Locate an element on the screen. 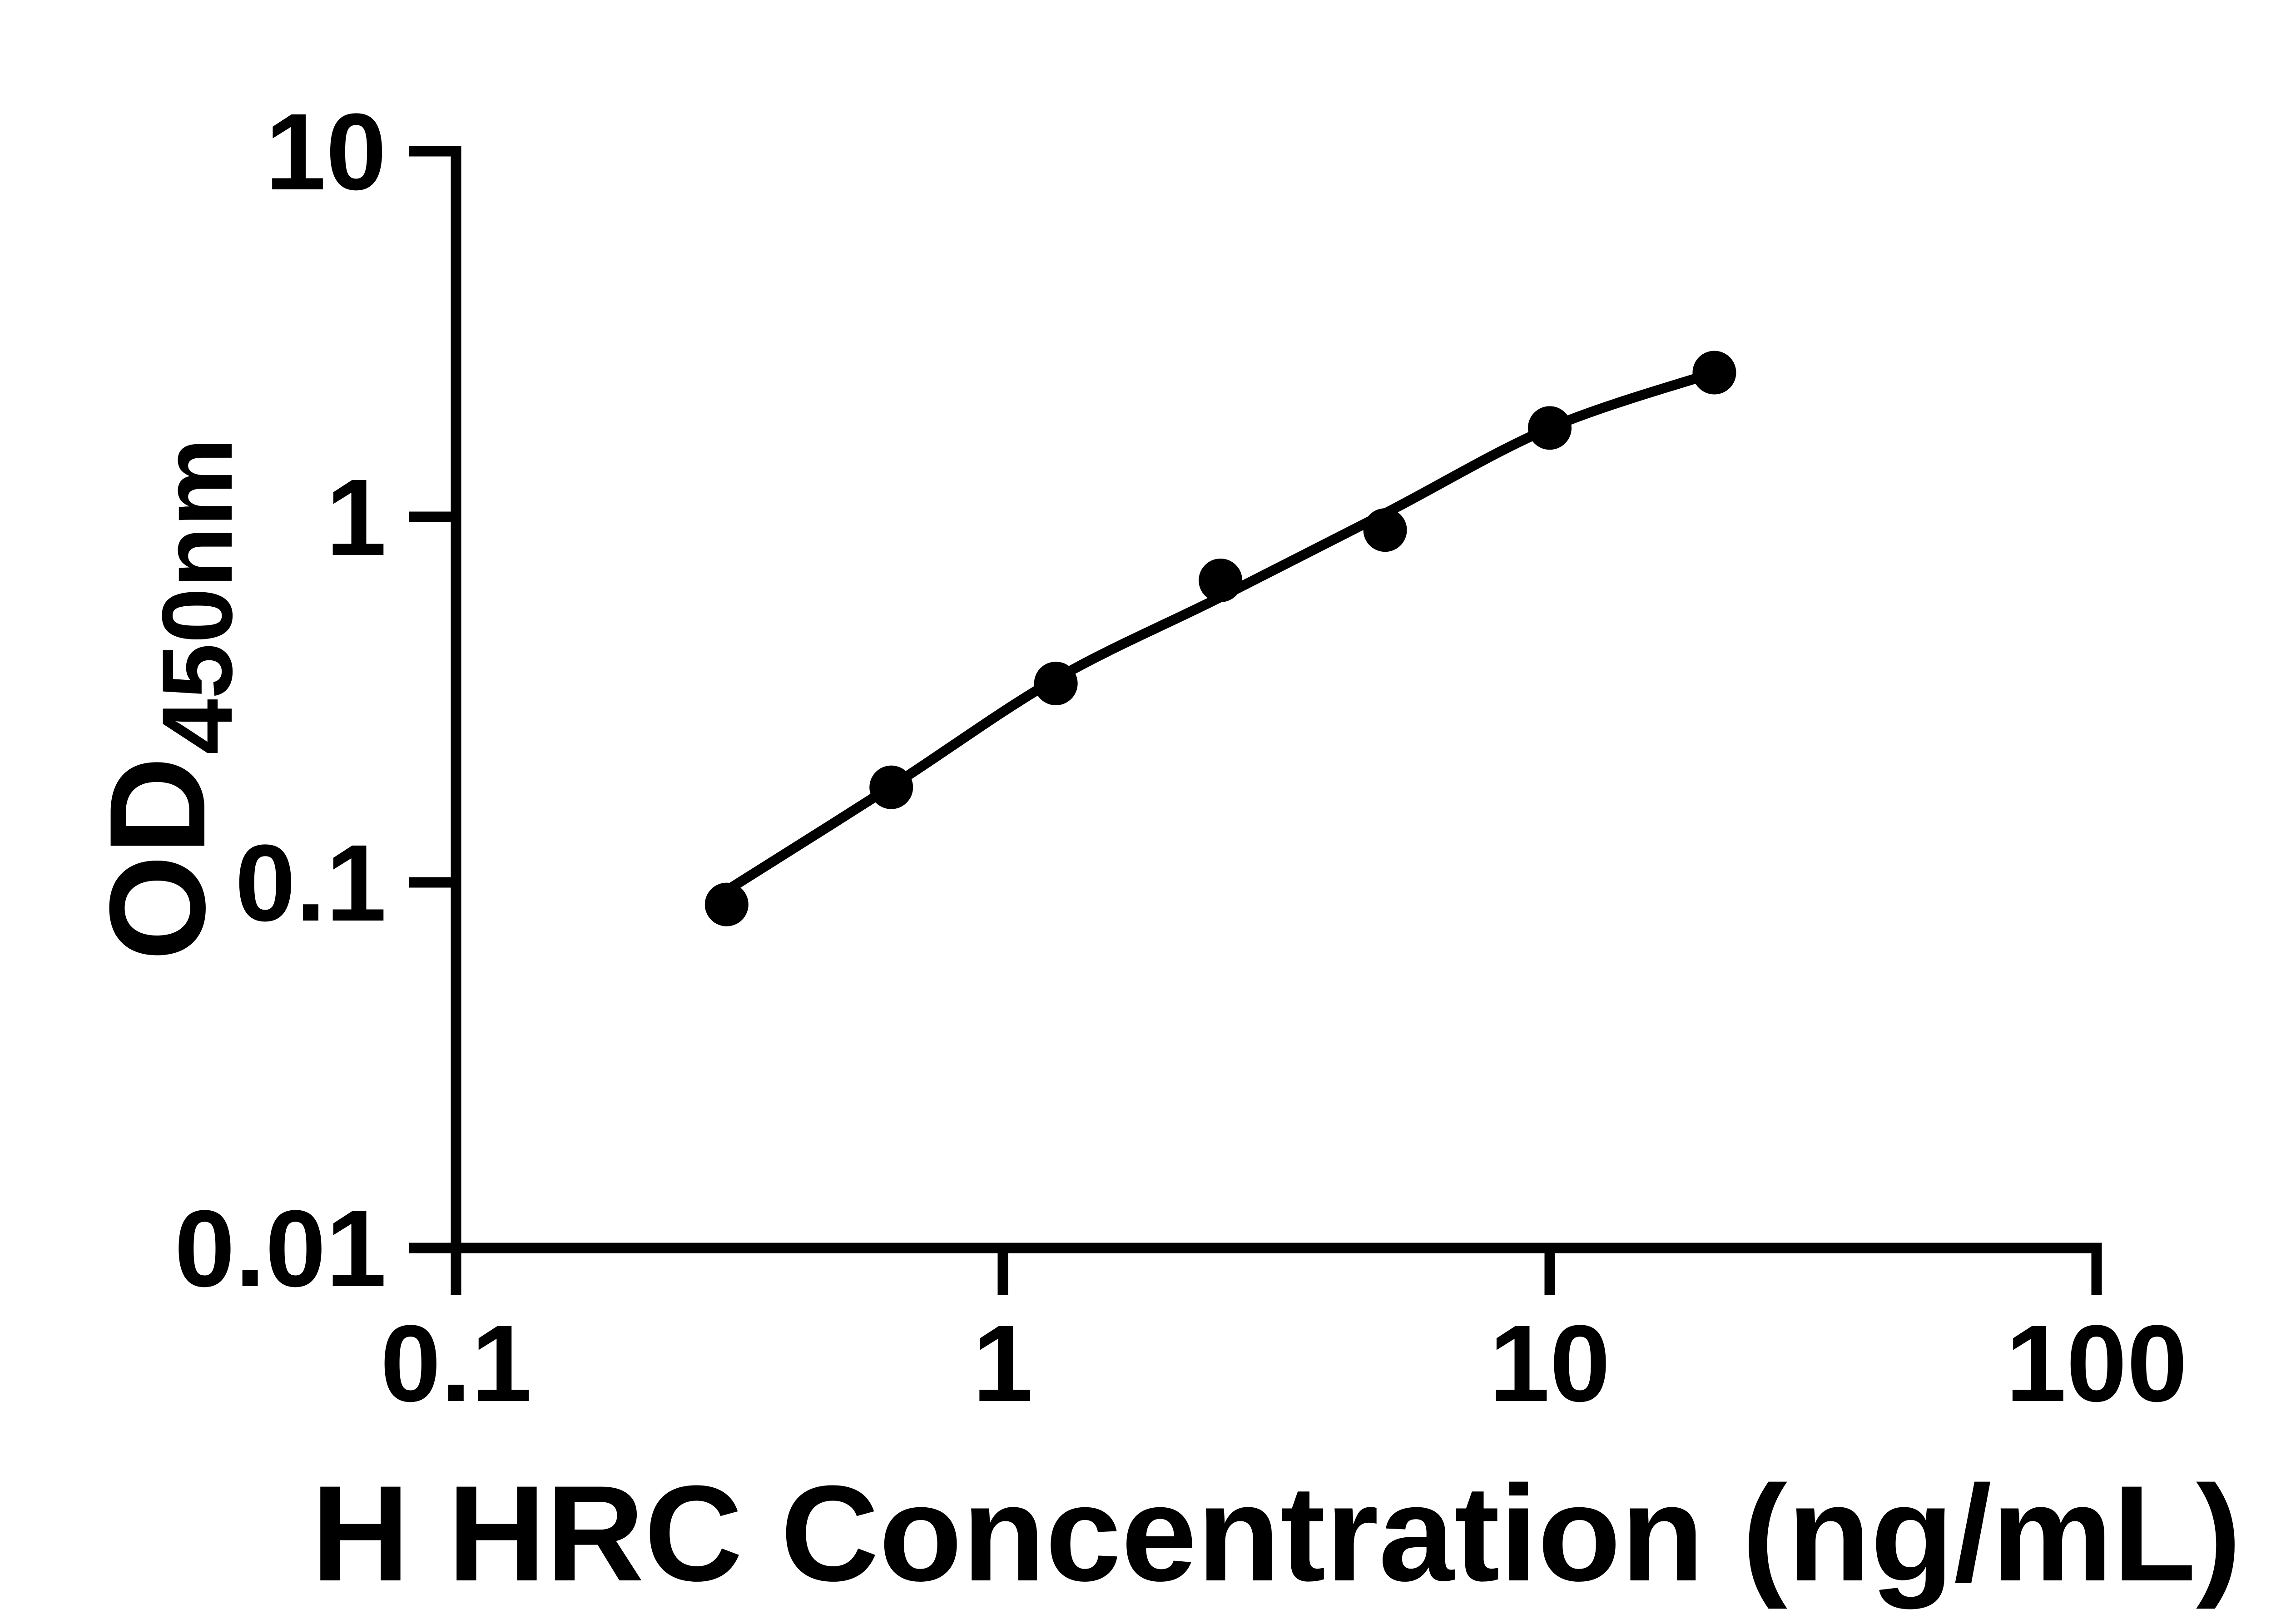 The height and width of the screenshot is (1624, 2271). y-tick-group: 0.01 0.1 1 10 is located at coordinates (317, 700).